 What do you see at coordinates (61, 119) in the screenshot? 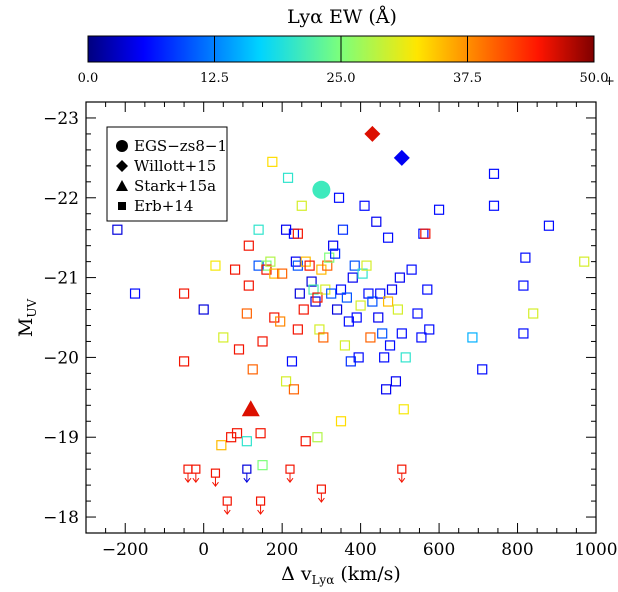
I see `y-tick-label: −23` at bounding box center [61, 119].